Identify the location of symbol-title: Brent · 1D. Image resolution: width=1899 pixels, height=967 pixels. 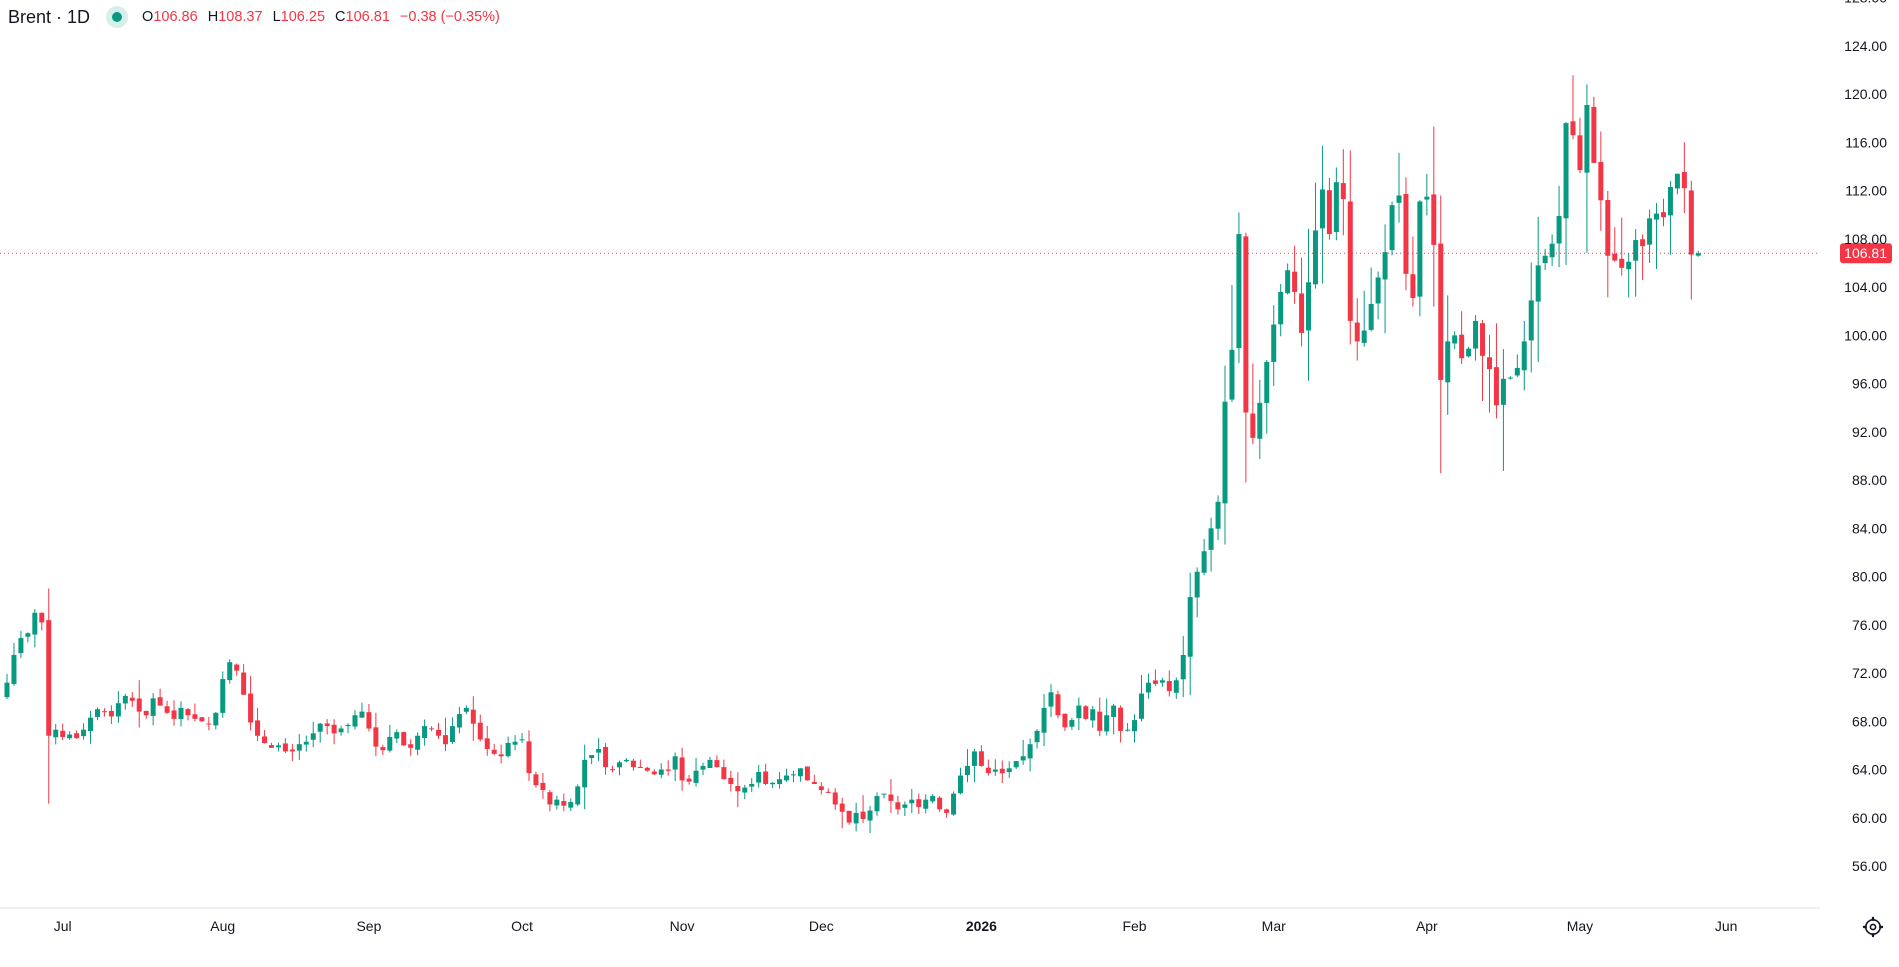
(49, 16).